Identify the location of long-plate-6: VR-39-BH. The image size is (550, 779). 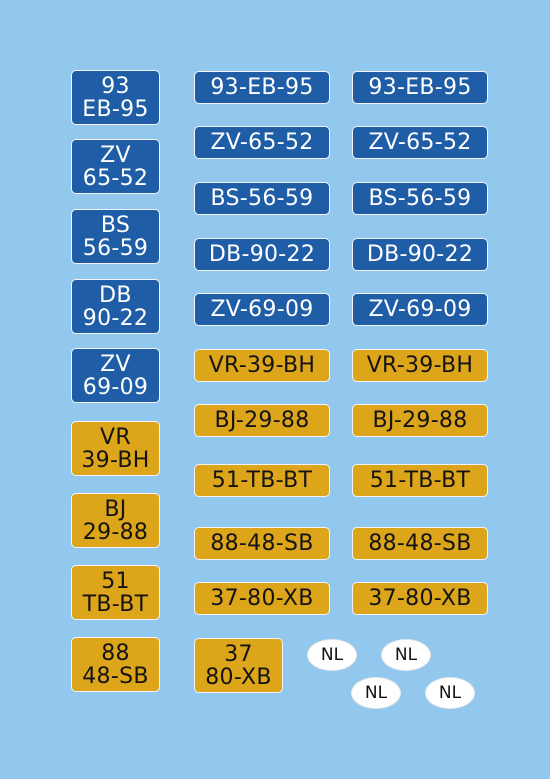
(262, 365).